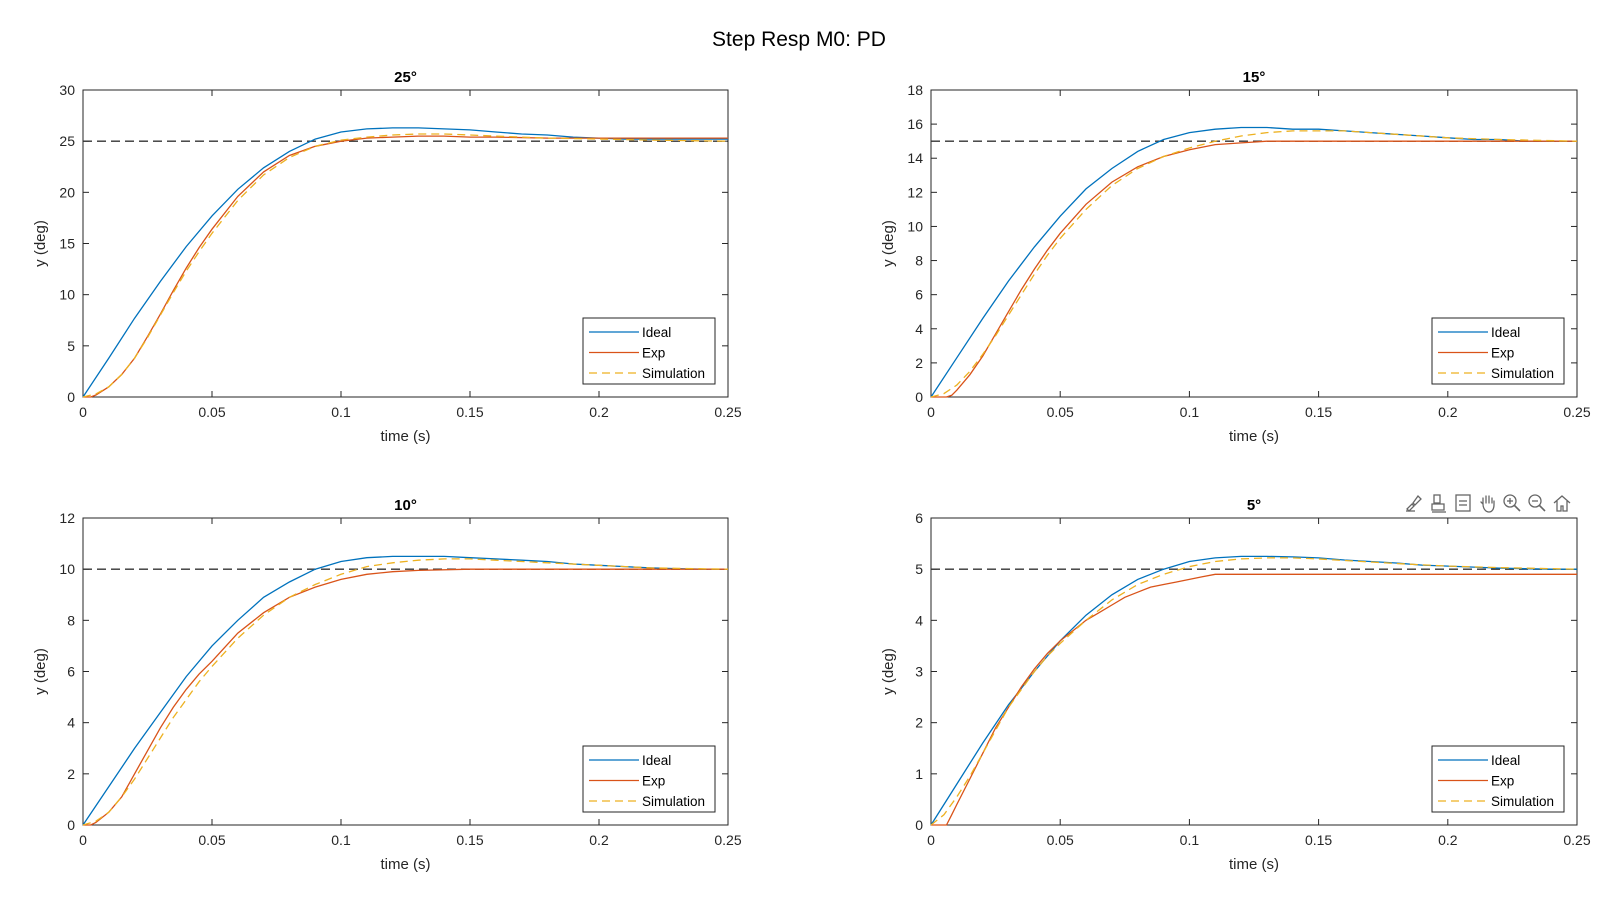  Describe the element at coordinates (405, 505) in the screenshot. I see `axes-title: 10°` at that location.